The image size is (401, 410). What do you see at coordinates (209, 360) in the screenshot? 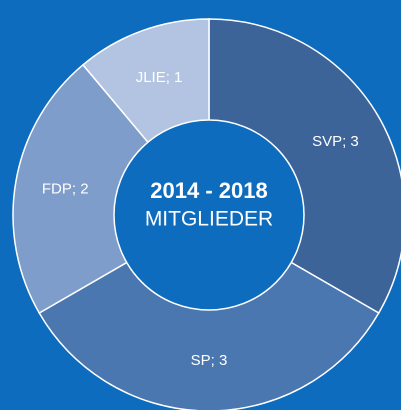
I see `data-label: SP; 3` at bounding box center [209, 360].